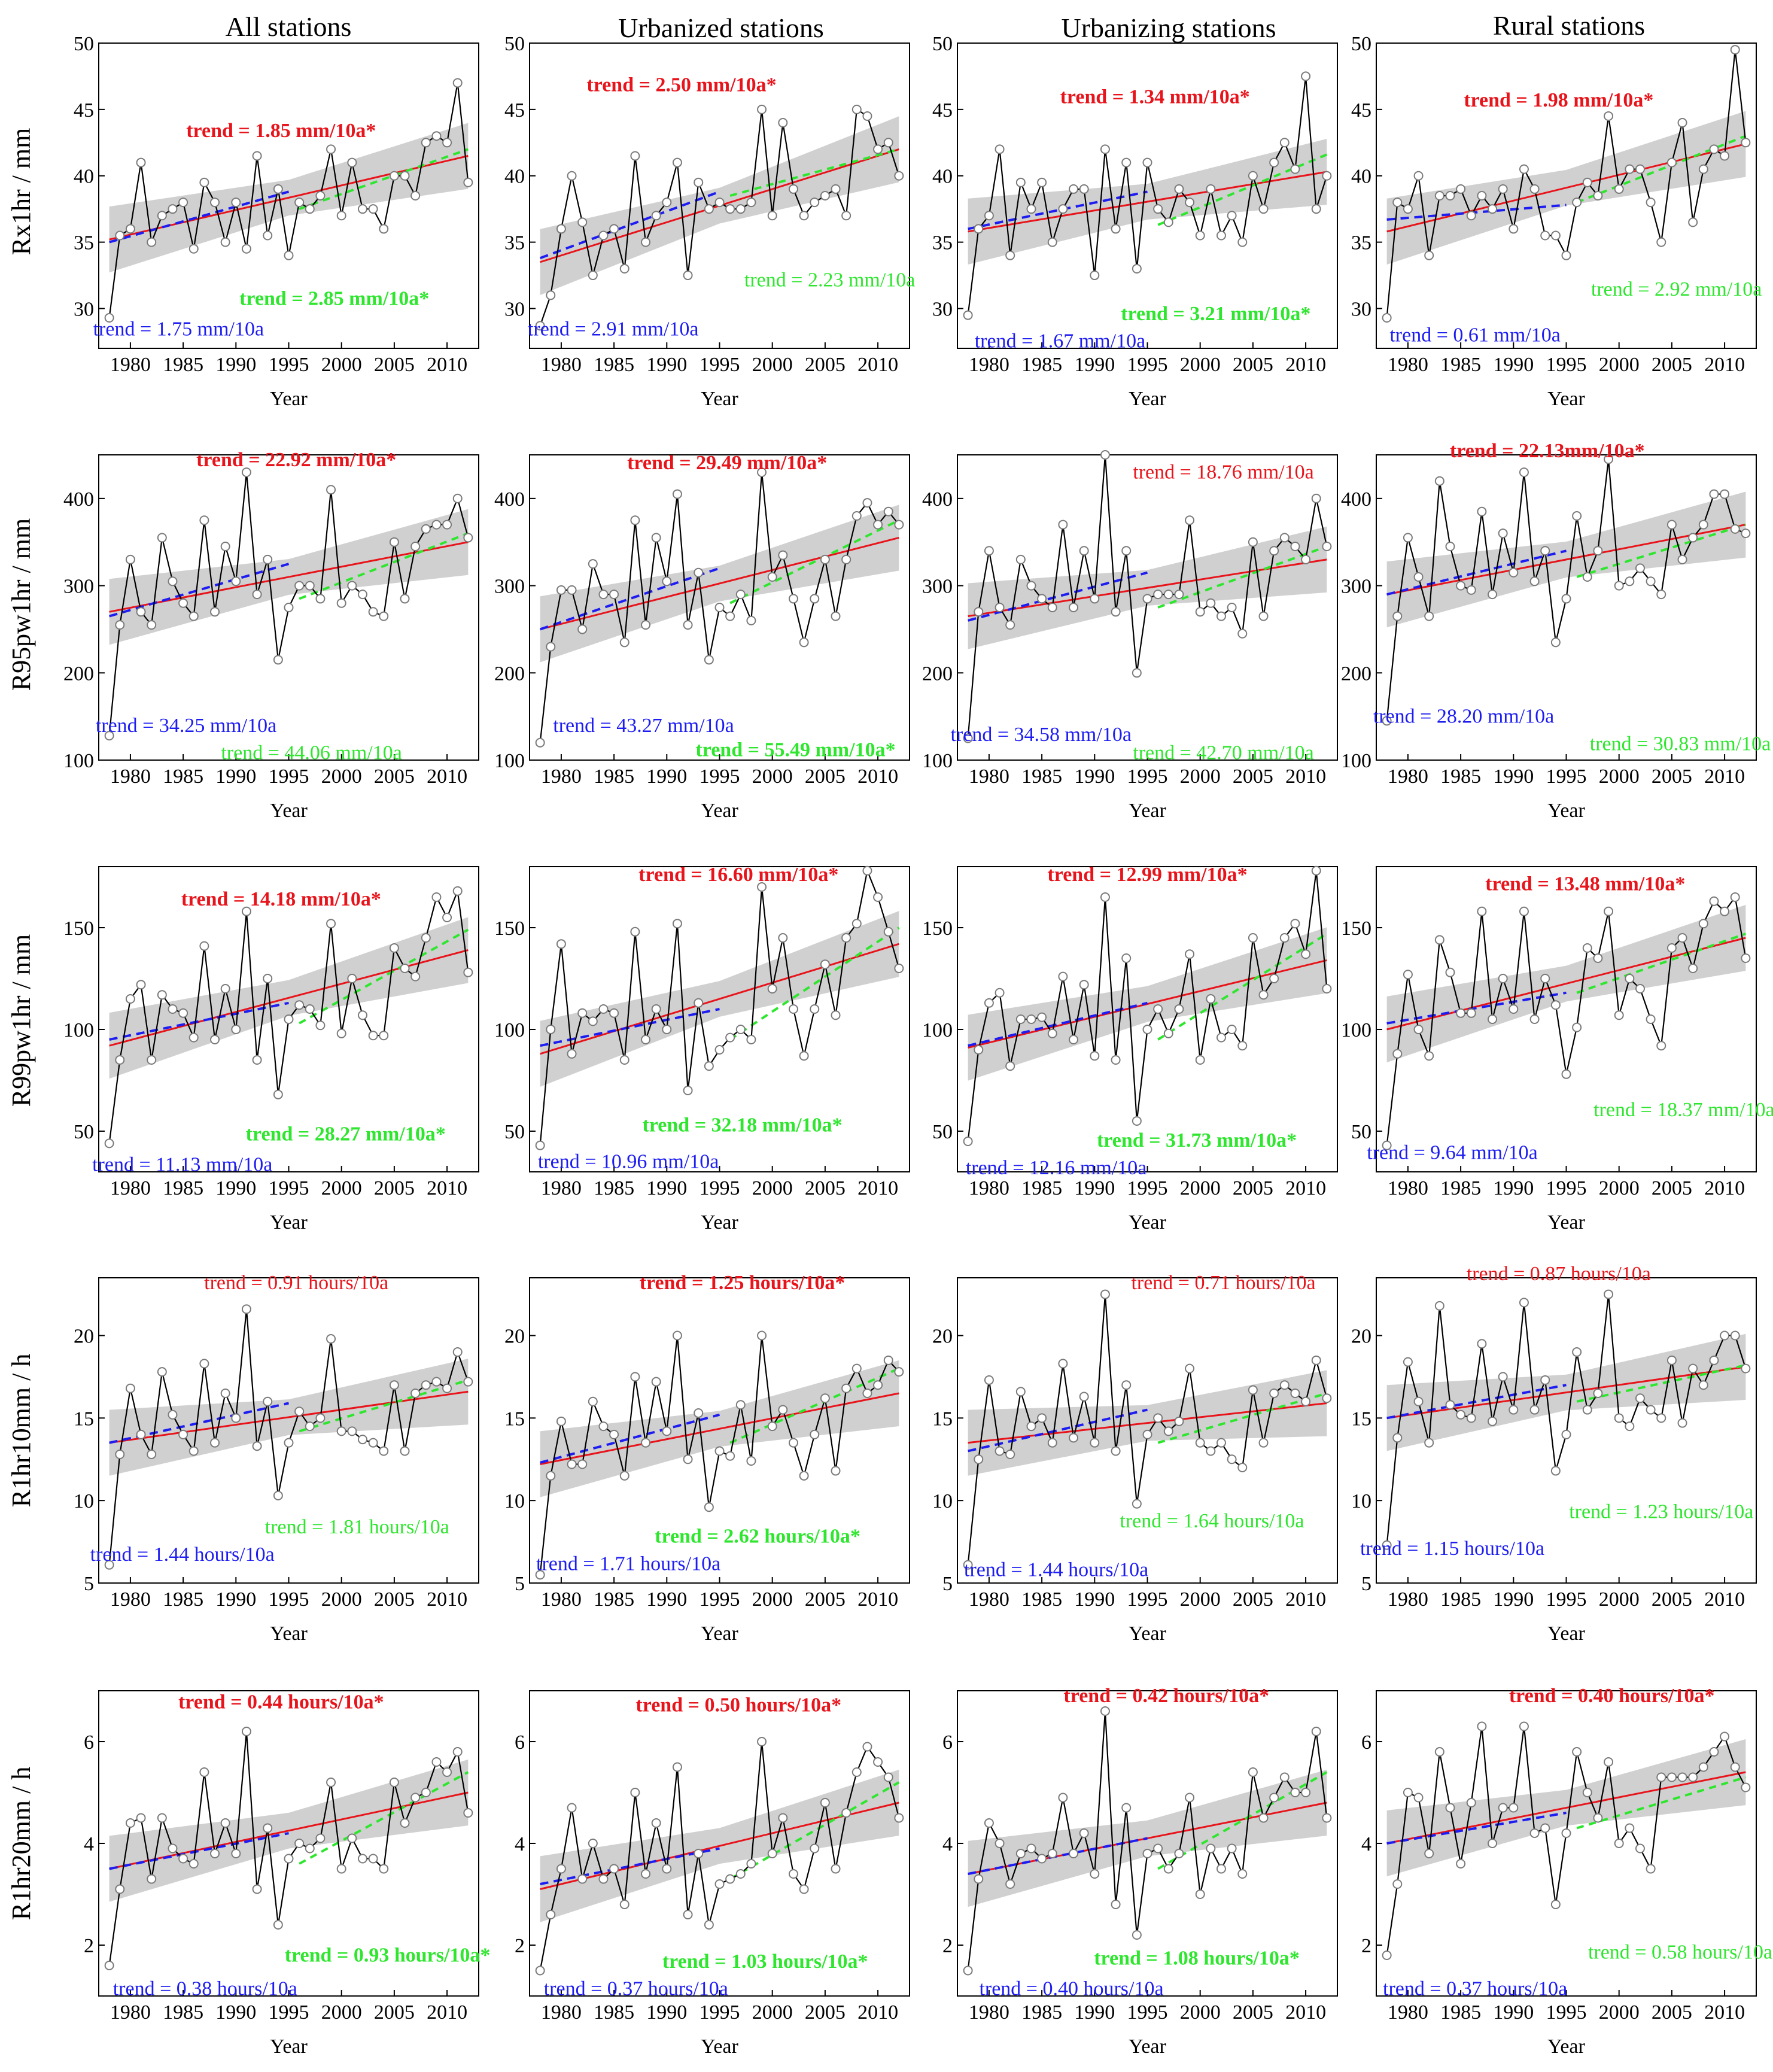 Image resolution: width=1773 pixels, height=2072 pixels. Describe the element at coordinates (795, 750) in the screenshot. I see `trend-label-green: trend = 55.49 mm/10a*` at that location.